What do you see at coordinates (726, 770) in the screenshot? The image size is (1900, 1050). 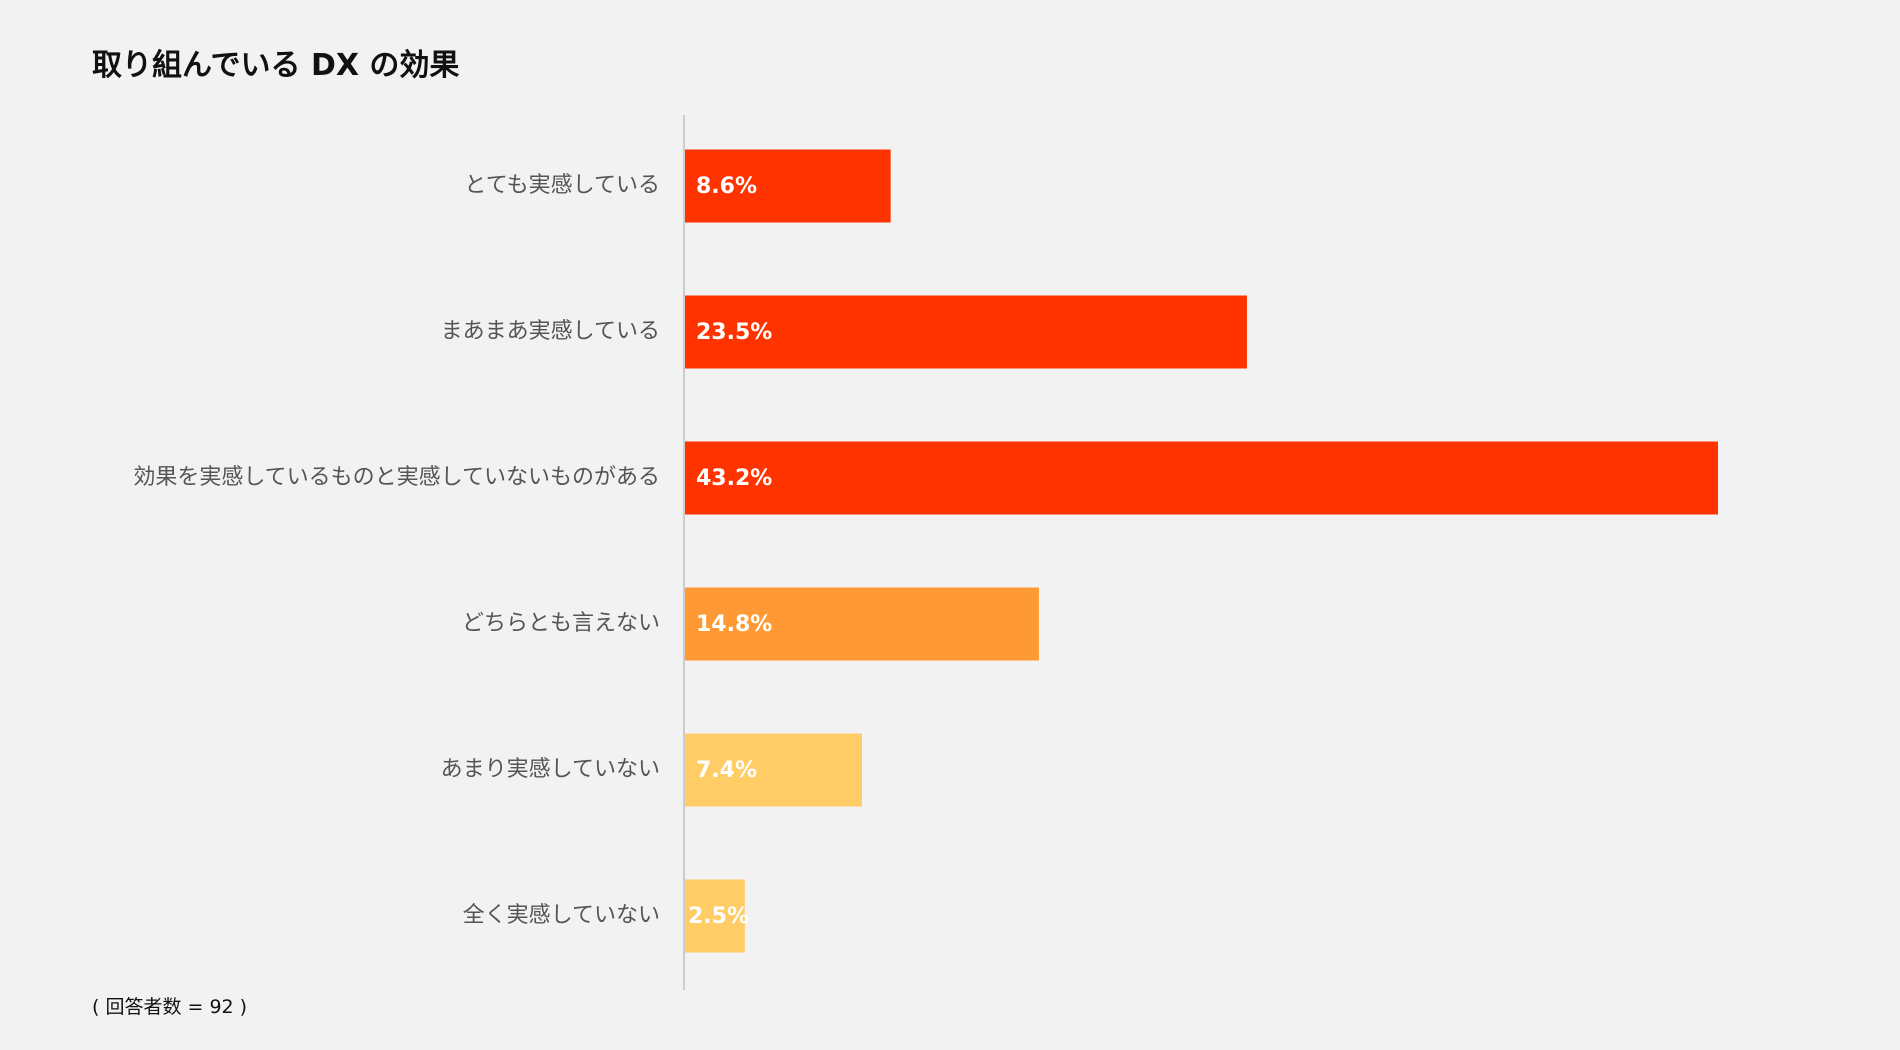 I see `value-label: 7.4%` at bounding box center [726, 770].